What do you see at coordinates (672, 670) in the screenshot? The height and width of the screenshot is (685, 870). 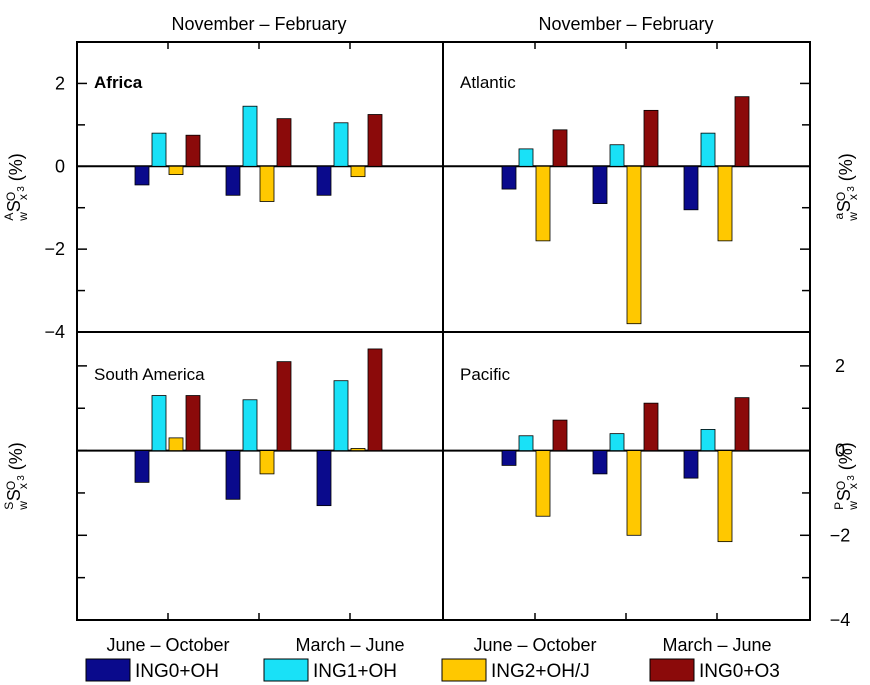 I see `legend-swatch-ing0-o3` at bounding box center [672, 670].